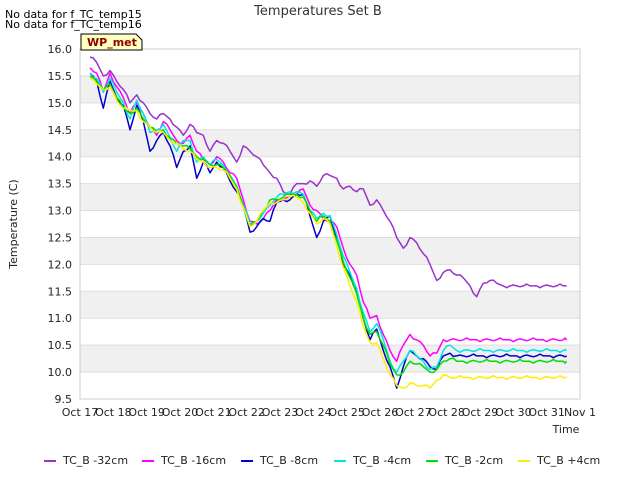  Describe the element at coordinates (60, 184) in the screenshot. I see `y-tick-label: 13.5` at that location.